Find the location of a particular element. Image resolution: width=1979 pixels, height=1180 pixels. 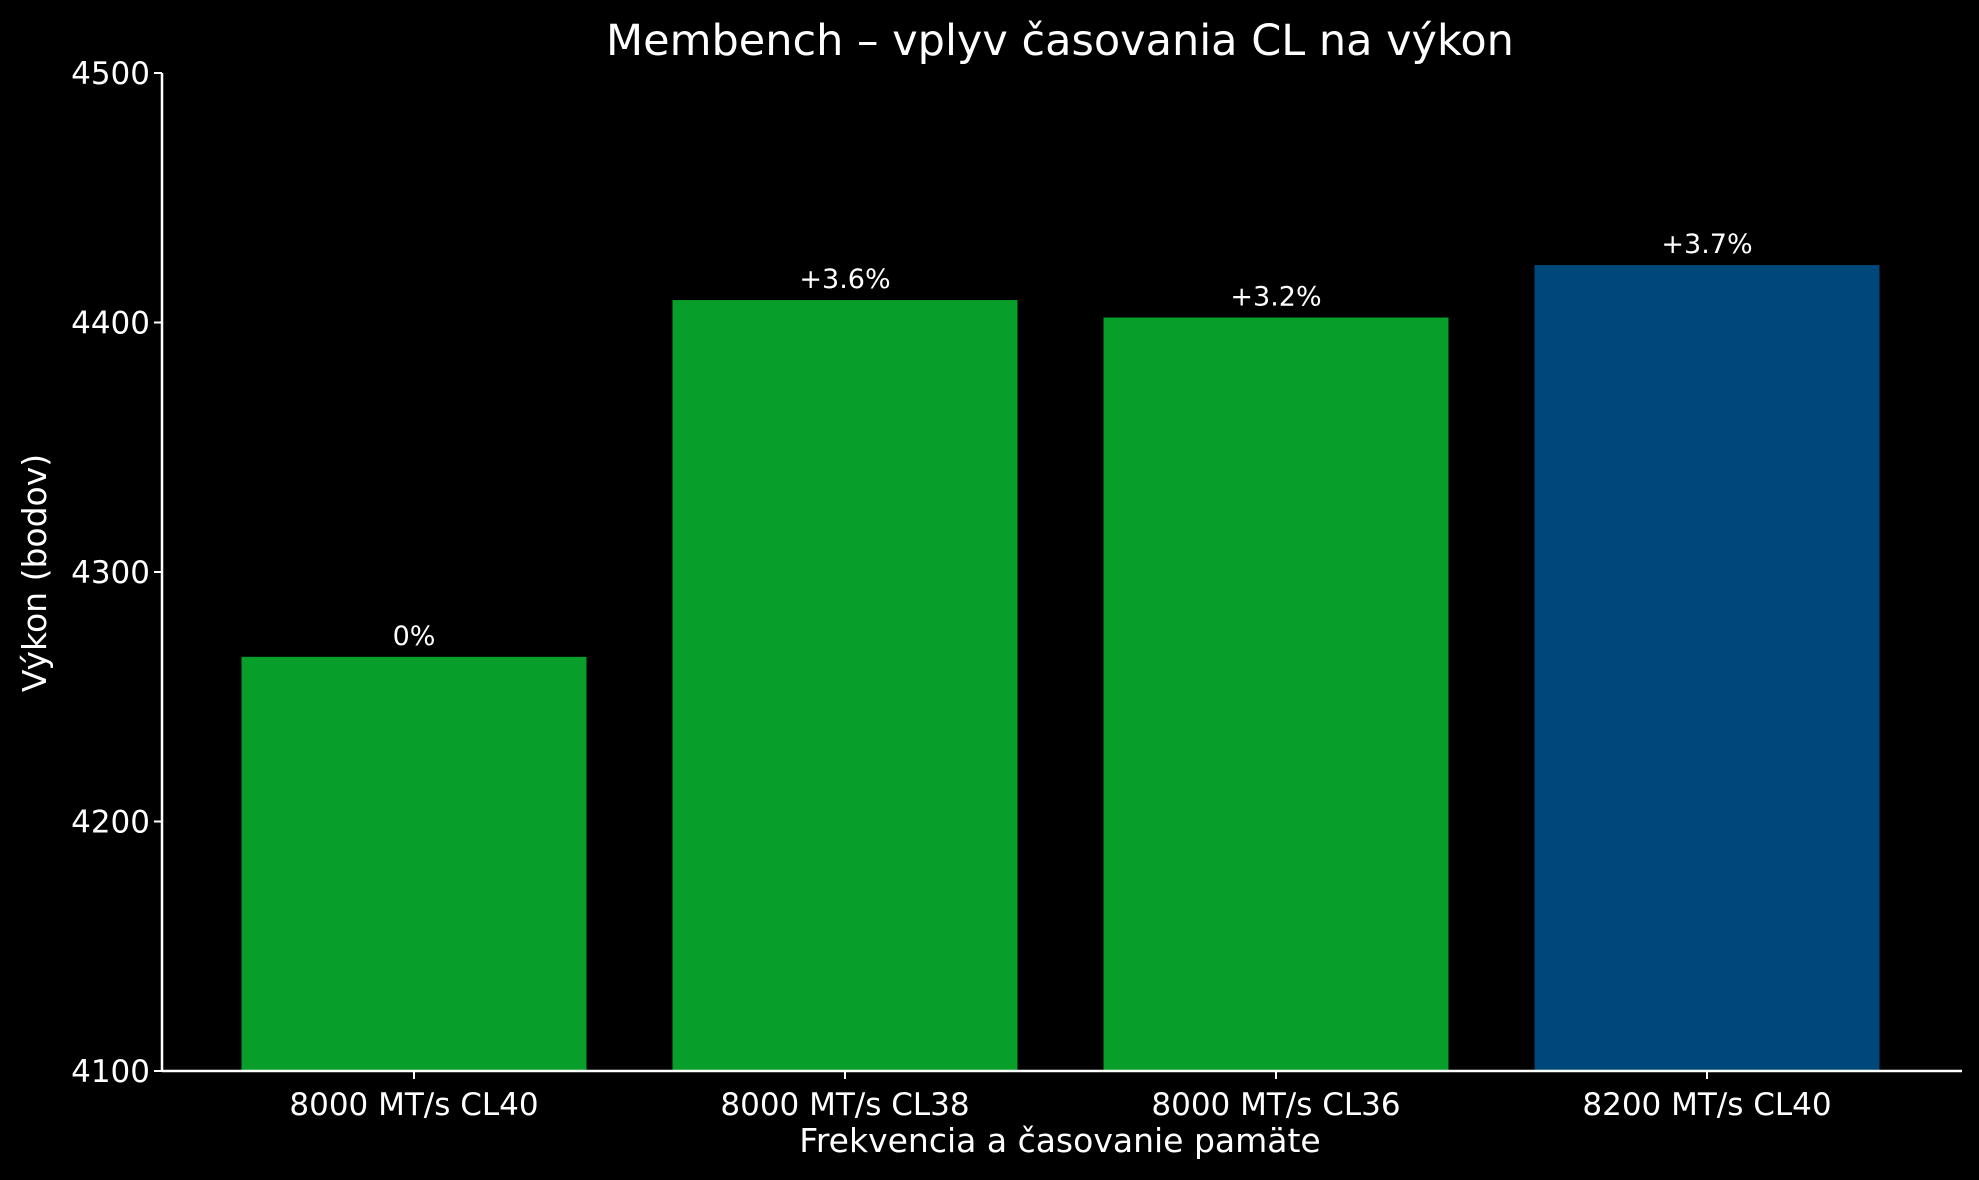

y-tick-label-4400: 4400 is located at coordinates (110, 324).